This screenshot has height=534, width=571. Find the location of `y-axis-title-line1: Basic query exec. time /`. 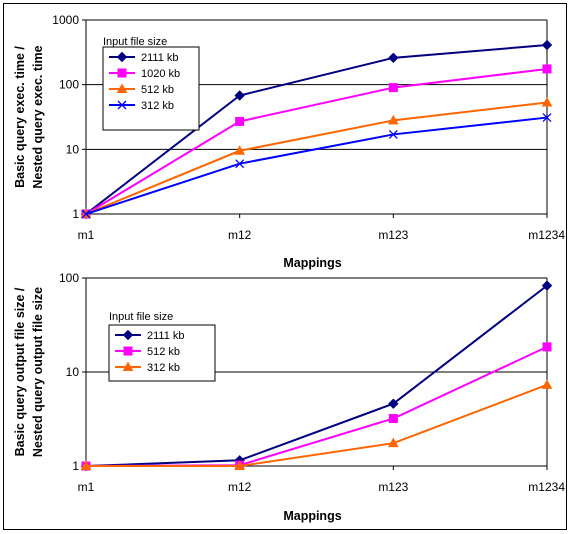

y-axis-title-line1: Basic query exec. time / is located at coordinates (20, 117).